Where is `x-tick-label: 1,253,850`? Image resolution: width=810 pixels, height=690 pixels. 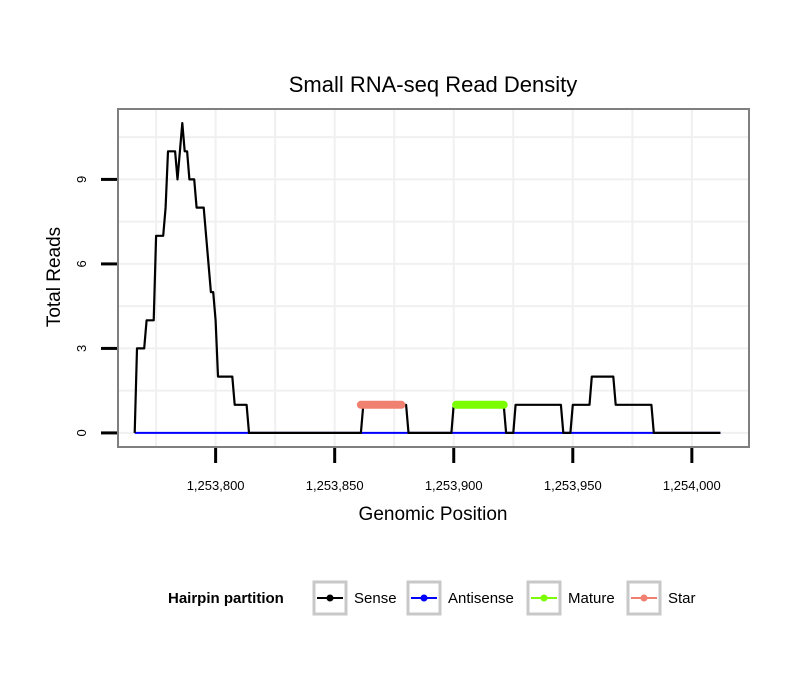
x-tick-label: 1,253,850 is located at coordinates (335, 485).